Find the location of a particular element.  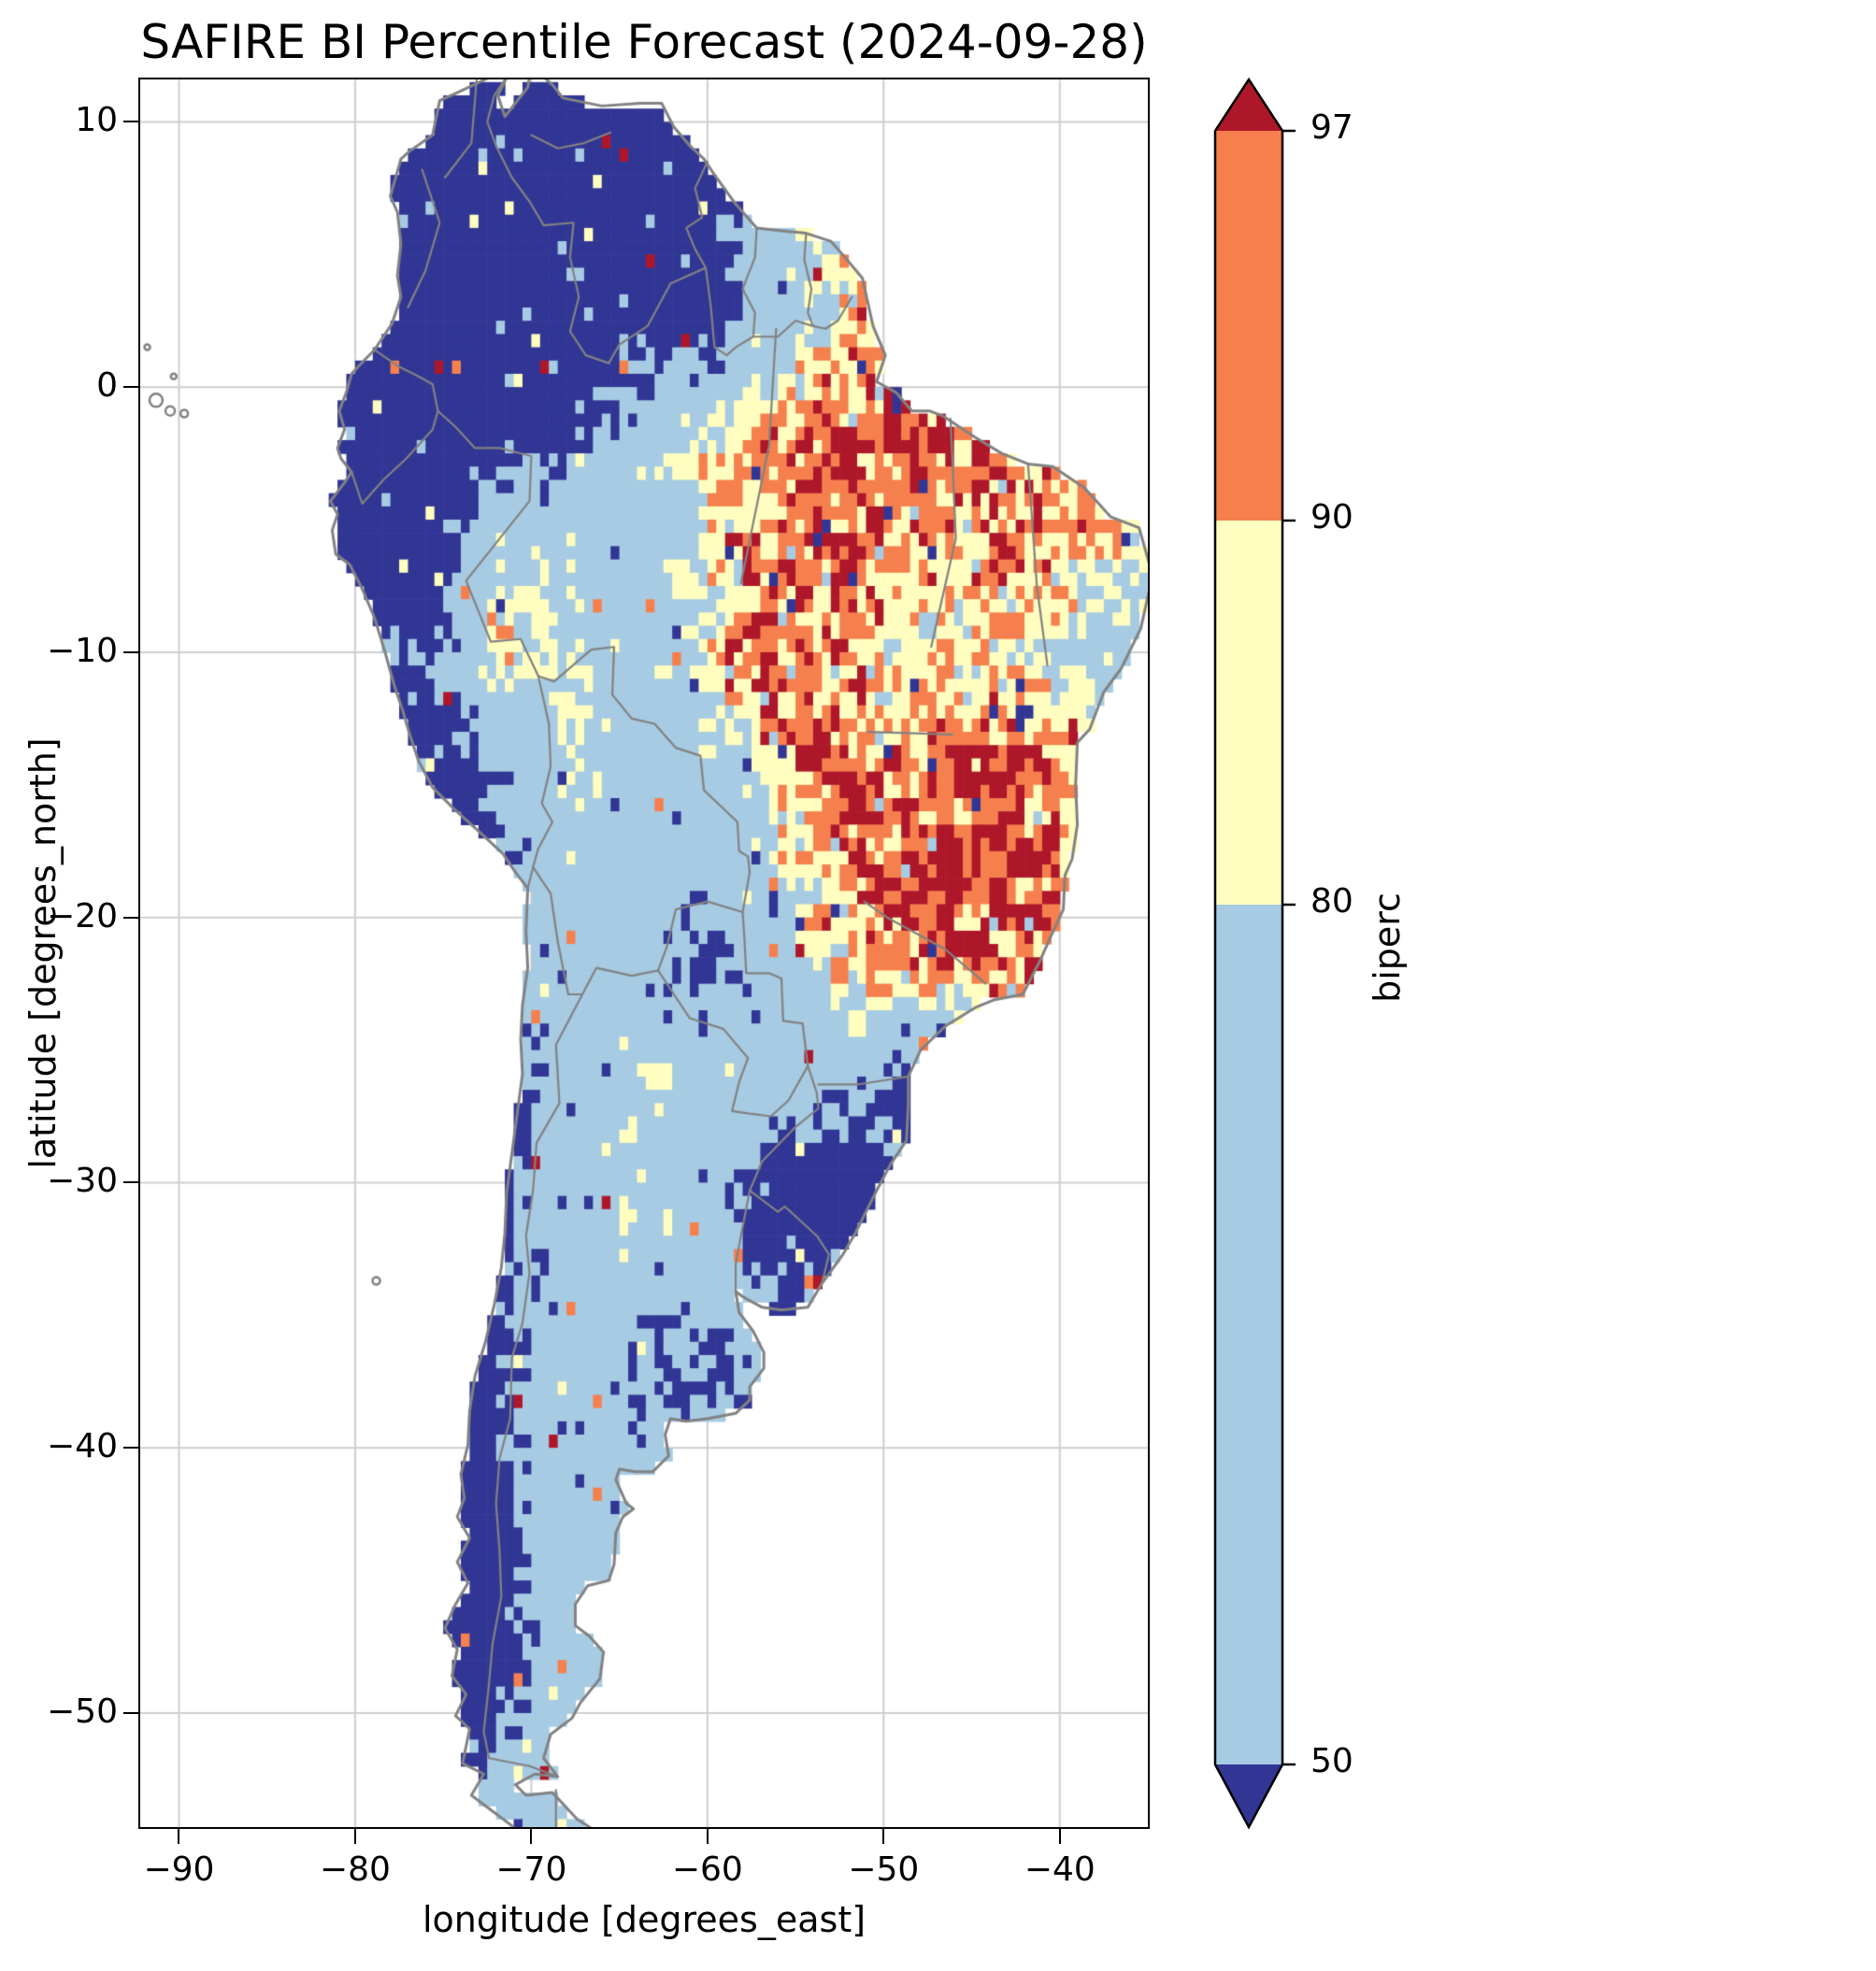

x-axis-label: longitude [degrees_east] is located at coordinates (644, 1919).